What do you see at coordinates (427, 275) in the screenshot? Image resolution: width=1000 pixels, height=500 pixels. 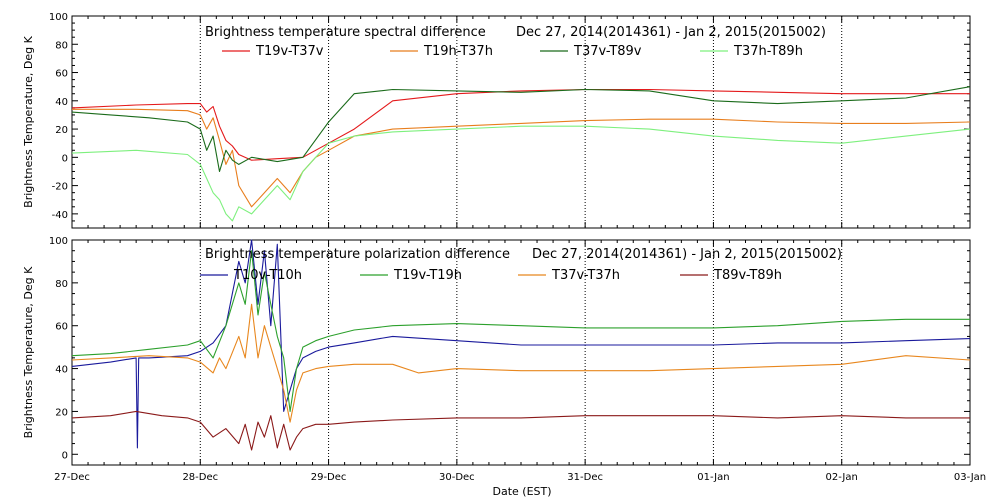 I see `legend-label: T19v-T19h` at bounding box center [427, 275].